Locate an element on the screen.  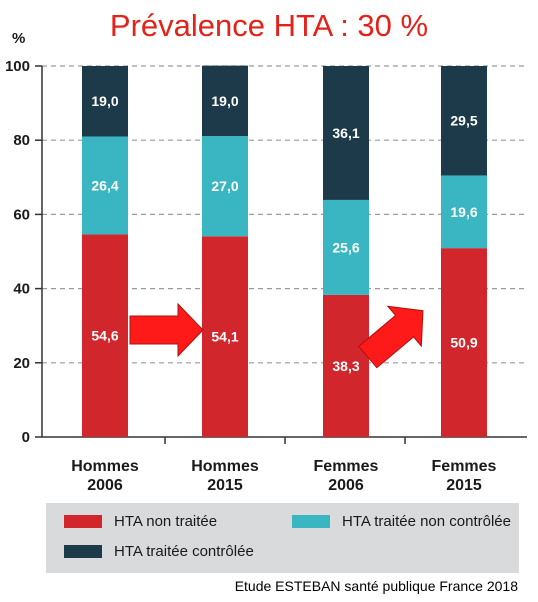
y-tick-label: 40 is located at coordinates (21, 289).